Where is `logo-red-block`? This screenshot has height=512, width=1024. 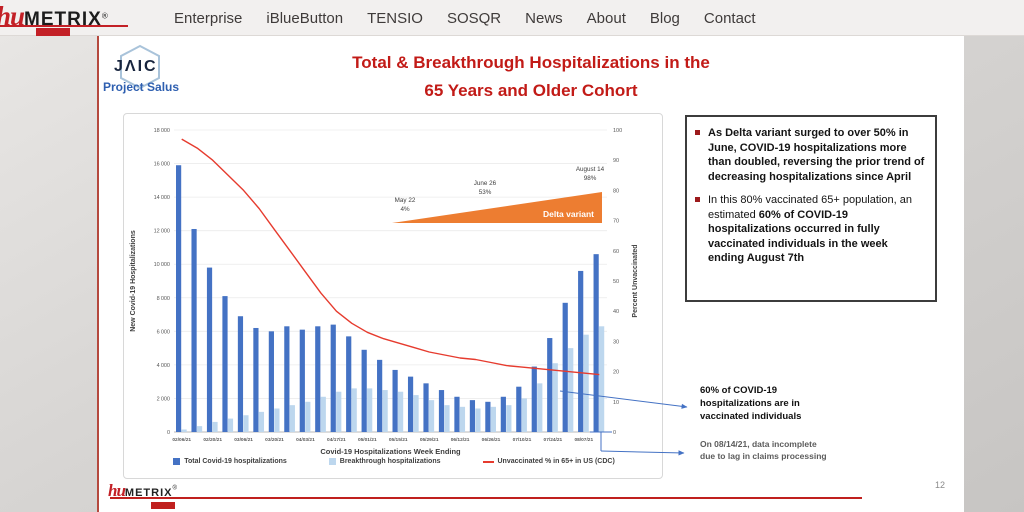 logo-red-block is located at coordinates (53, 32).